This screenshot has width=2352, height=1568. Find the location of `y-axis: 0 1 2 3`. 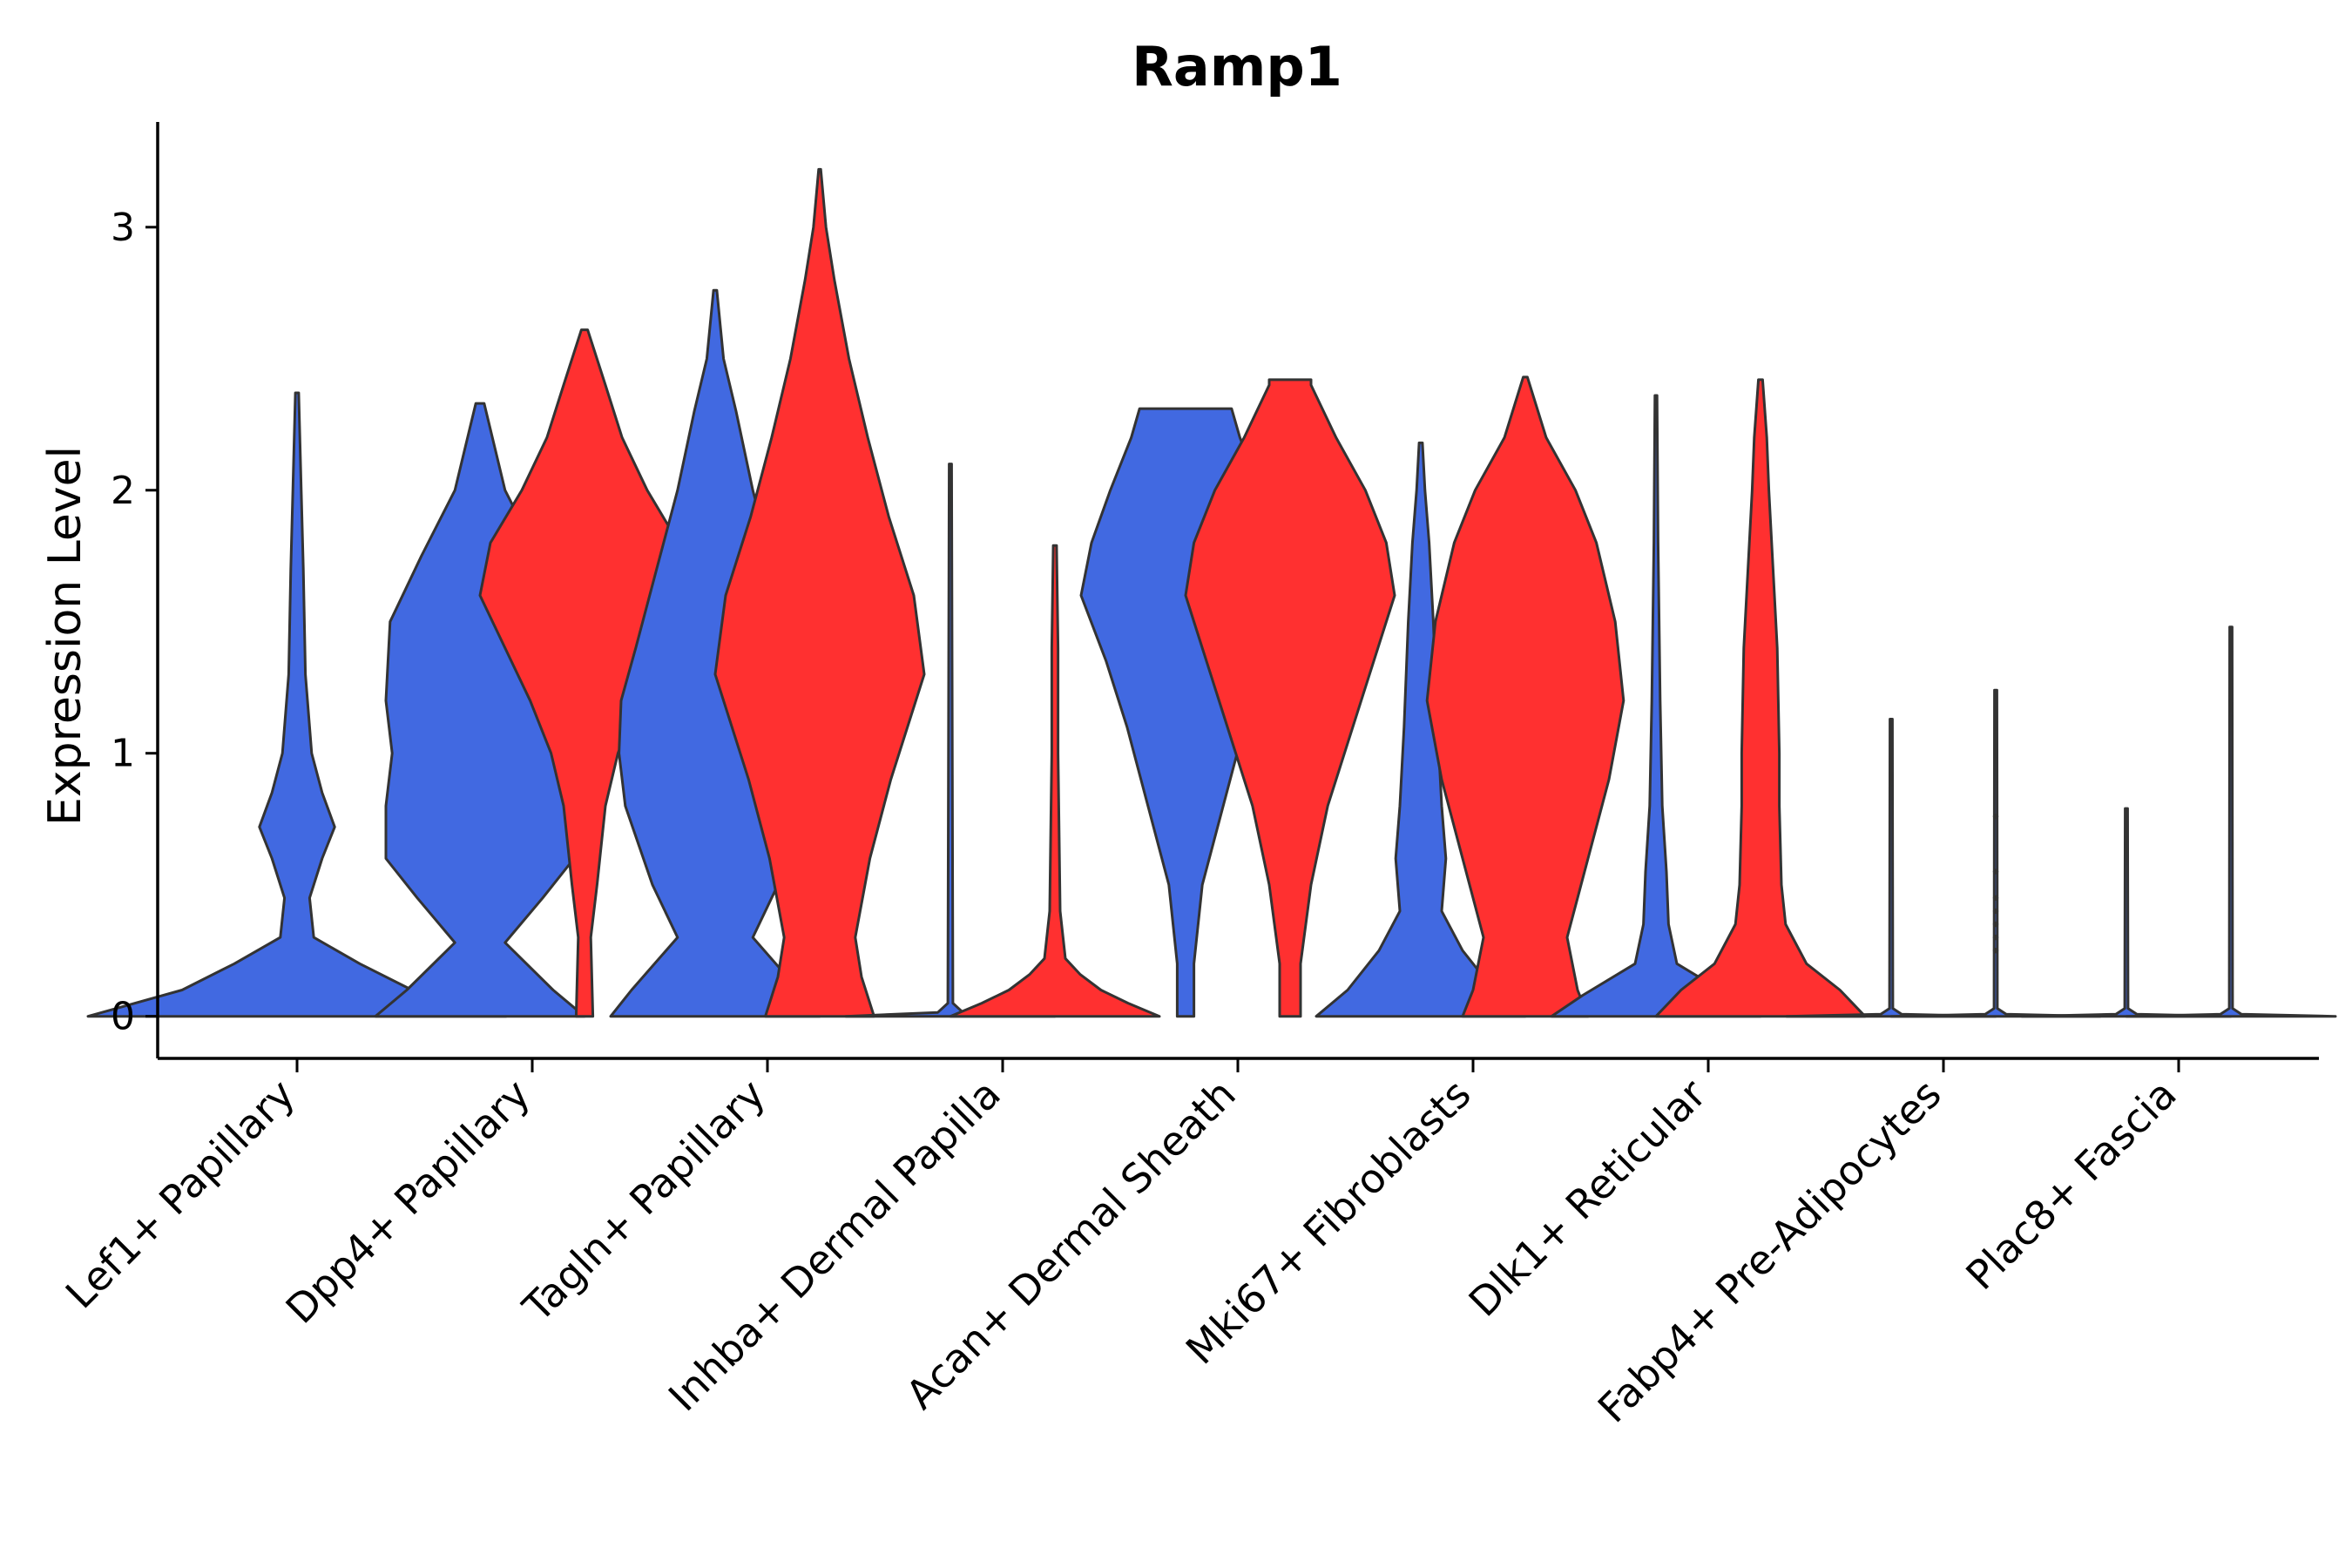

y-axis: 0 1 2 3 is located at coordinates (135, 590).